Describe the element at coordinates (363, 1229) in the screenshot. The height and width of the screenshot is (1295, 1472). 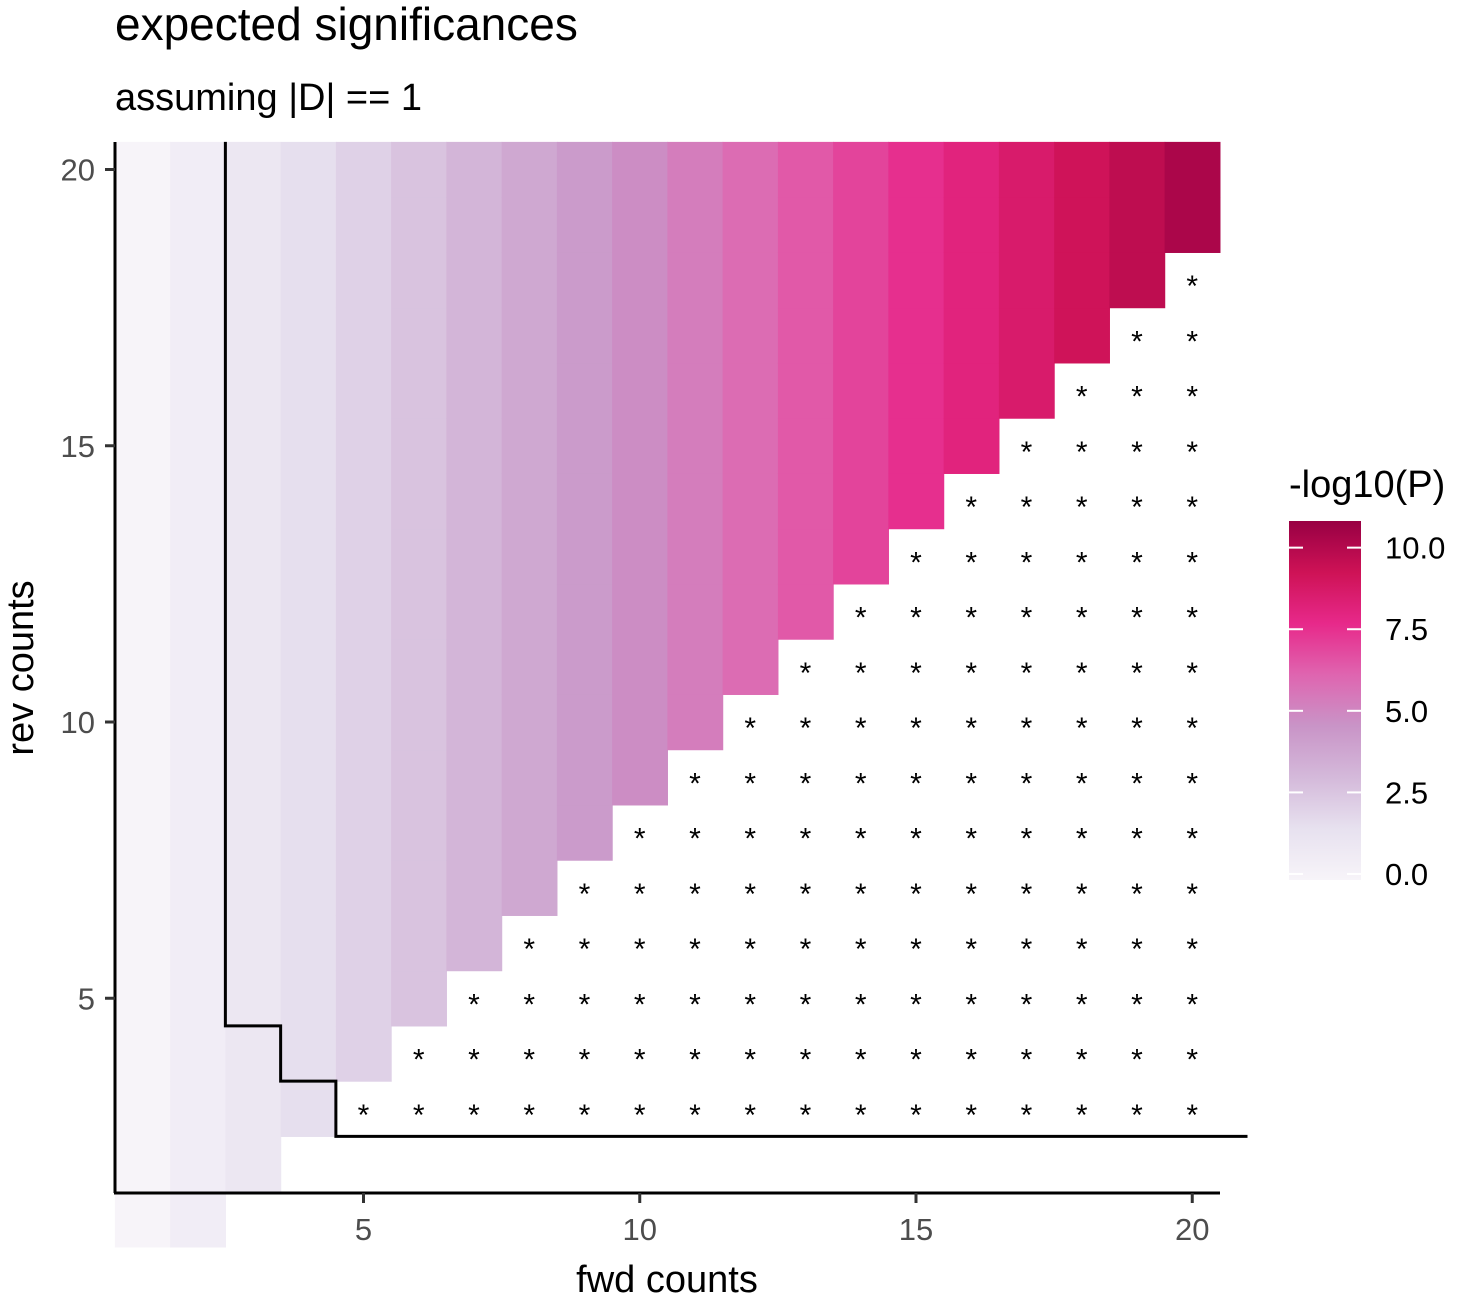
I see `x-tick-label: 5` at that location.